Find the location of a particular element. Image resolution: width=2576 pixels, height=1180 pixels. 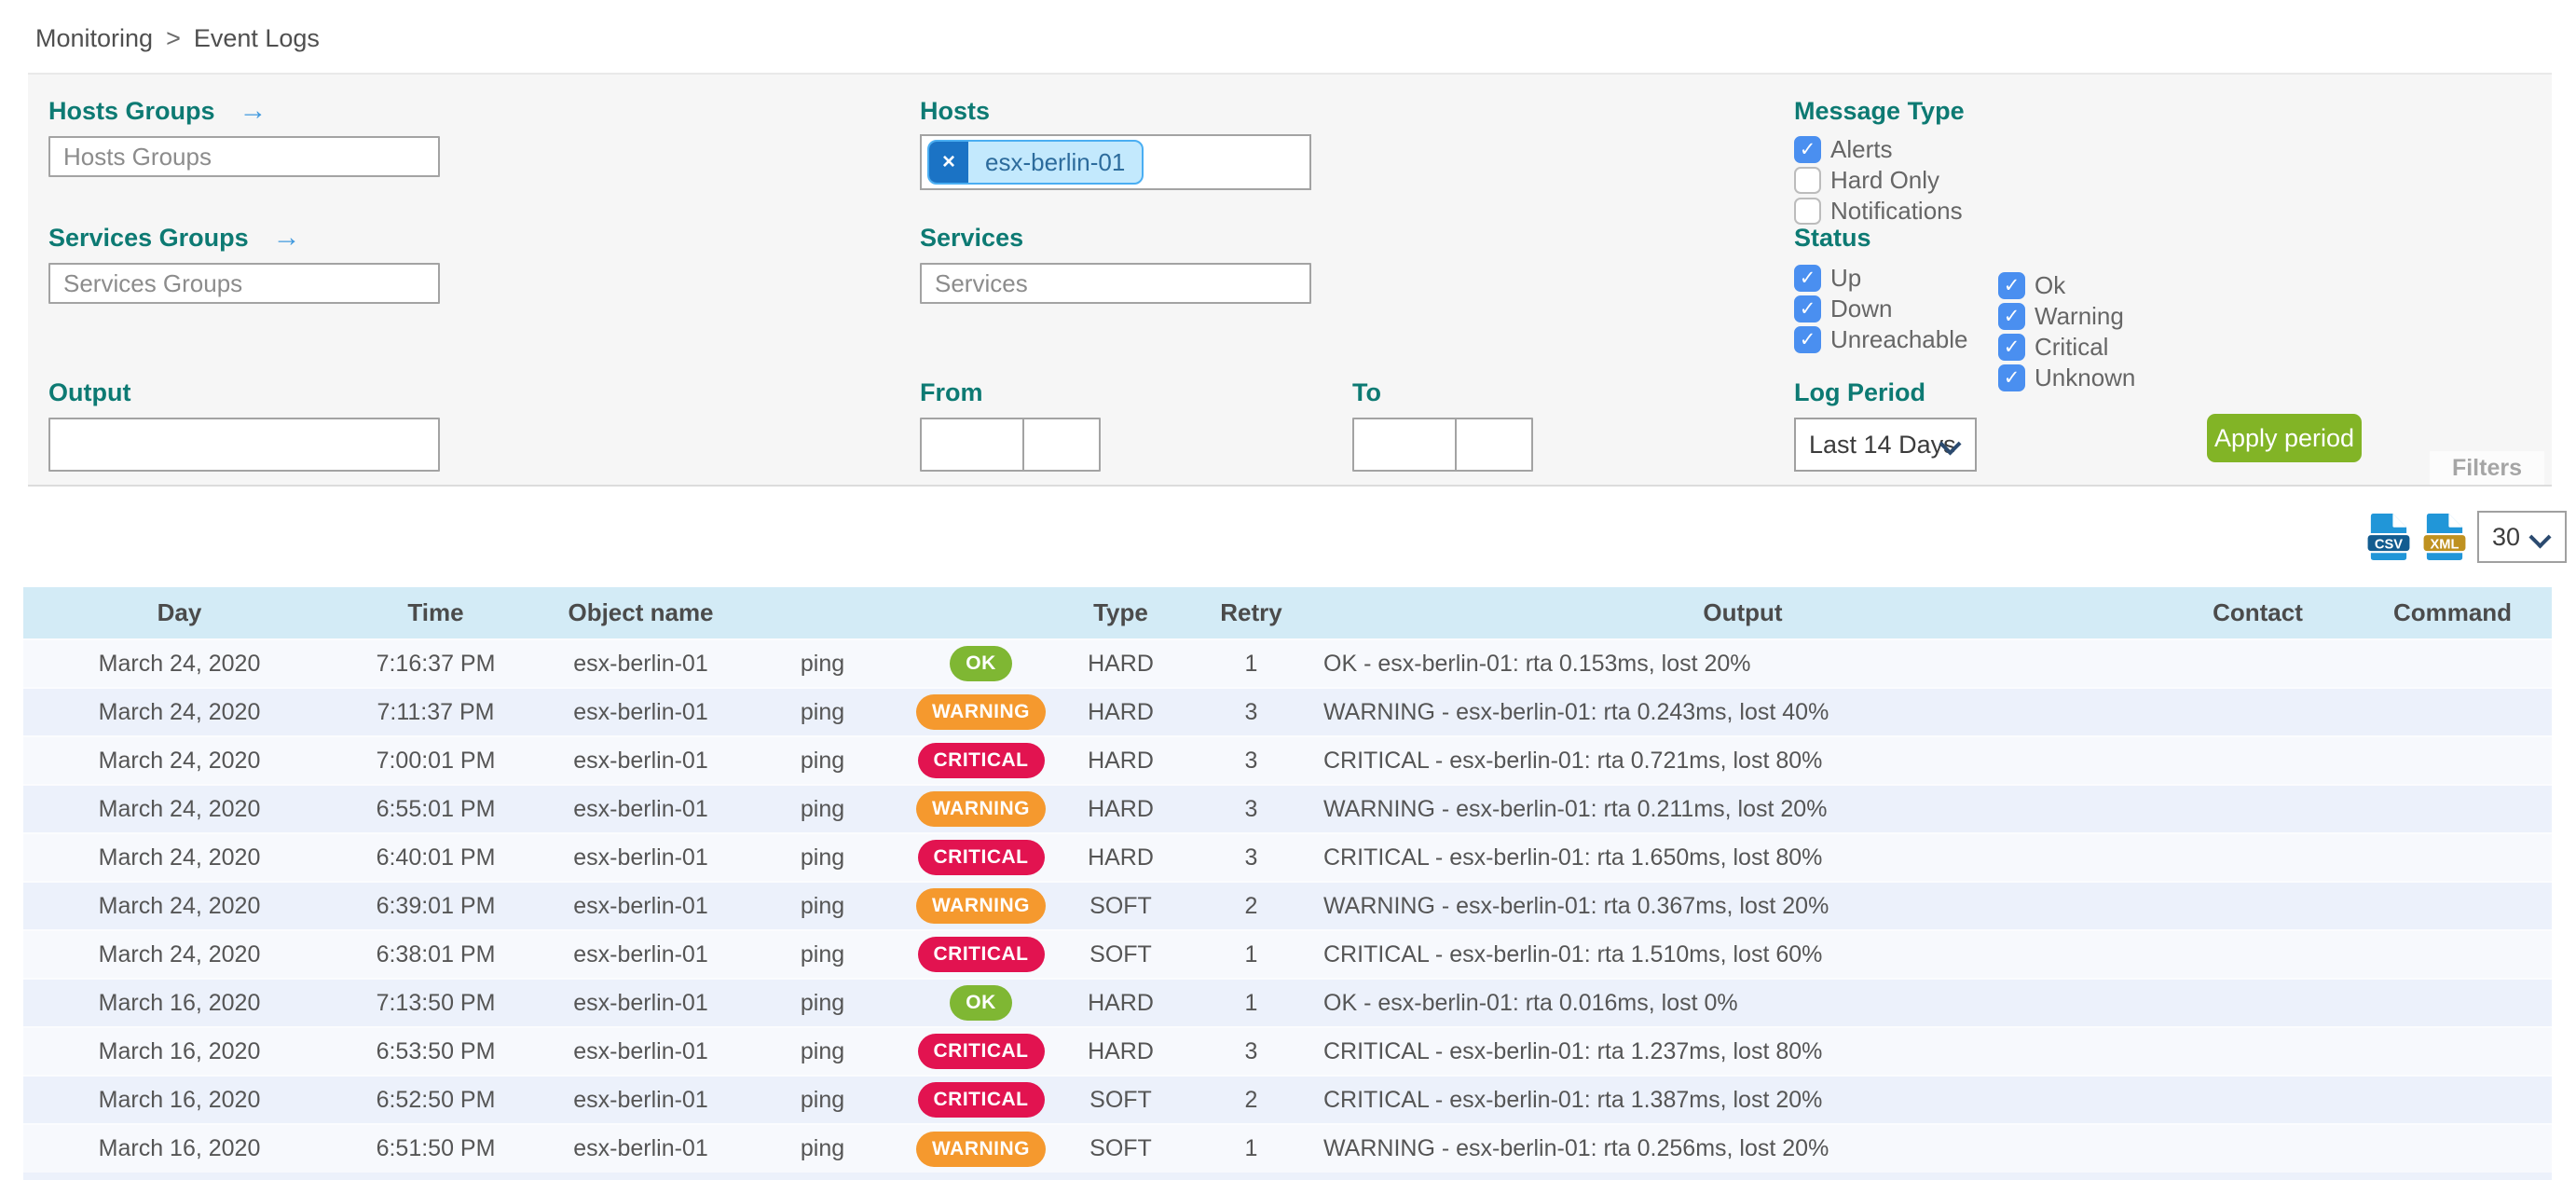

breadcrumb-monitoring: Monitoring is located at coordinates (94, 38).